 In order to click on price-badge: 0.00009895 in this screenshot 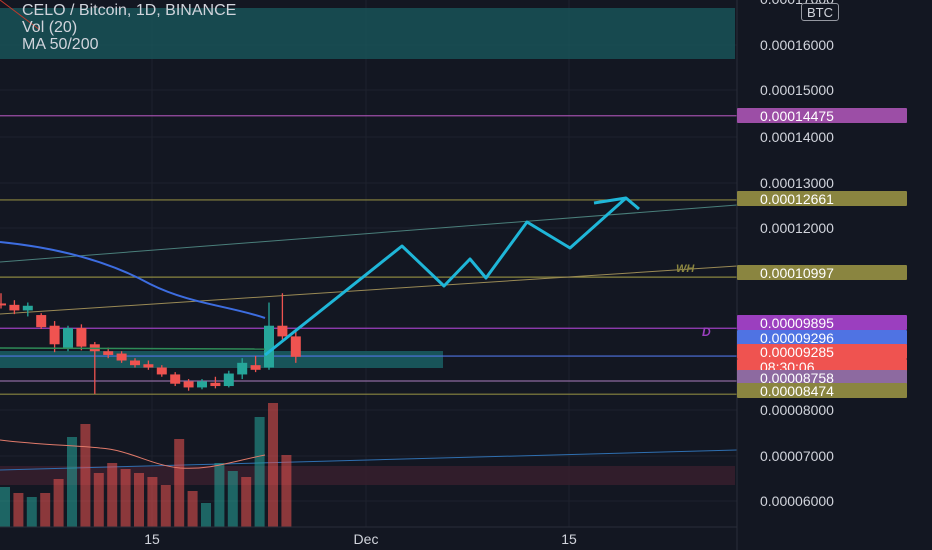, I will do `click(822, 323)`.